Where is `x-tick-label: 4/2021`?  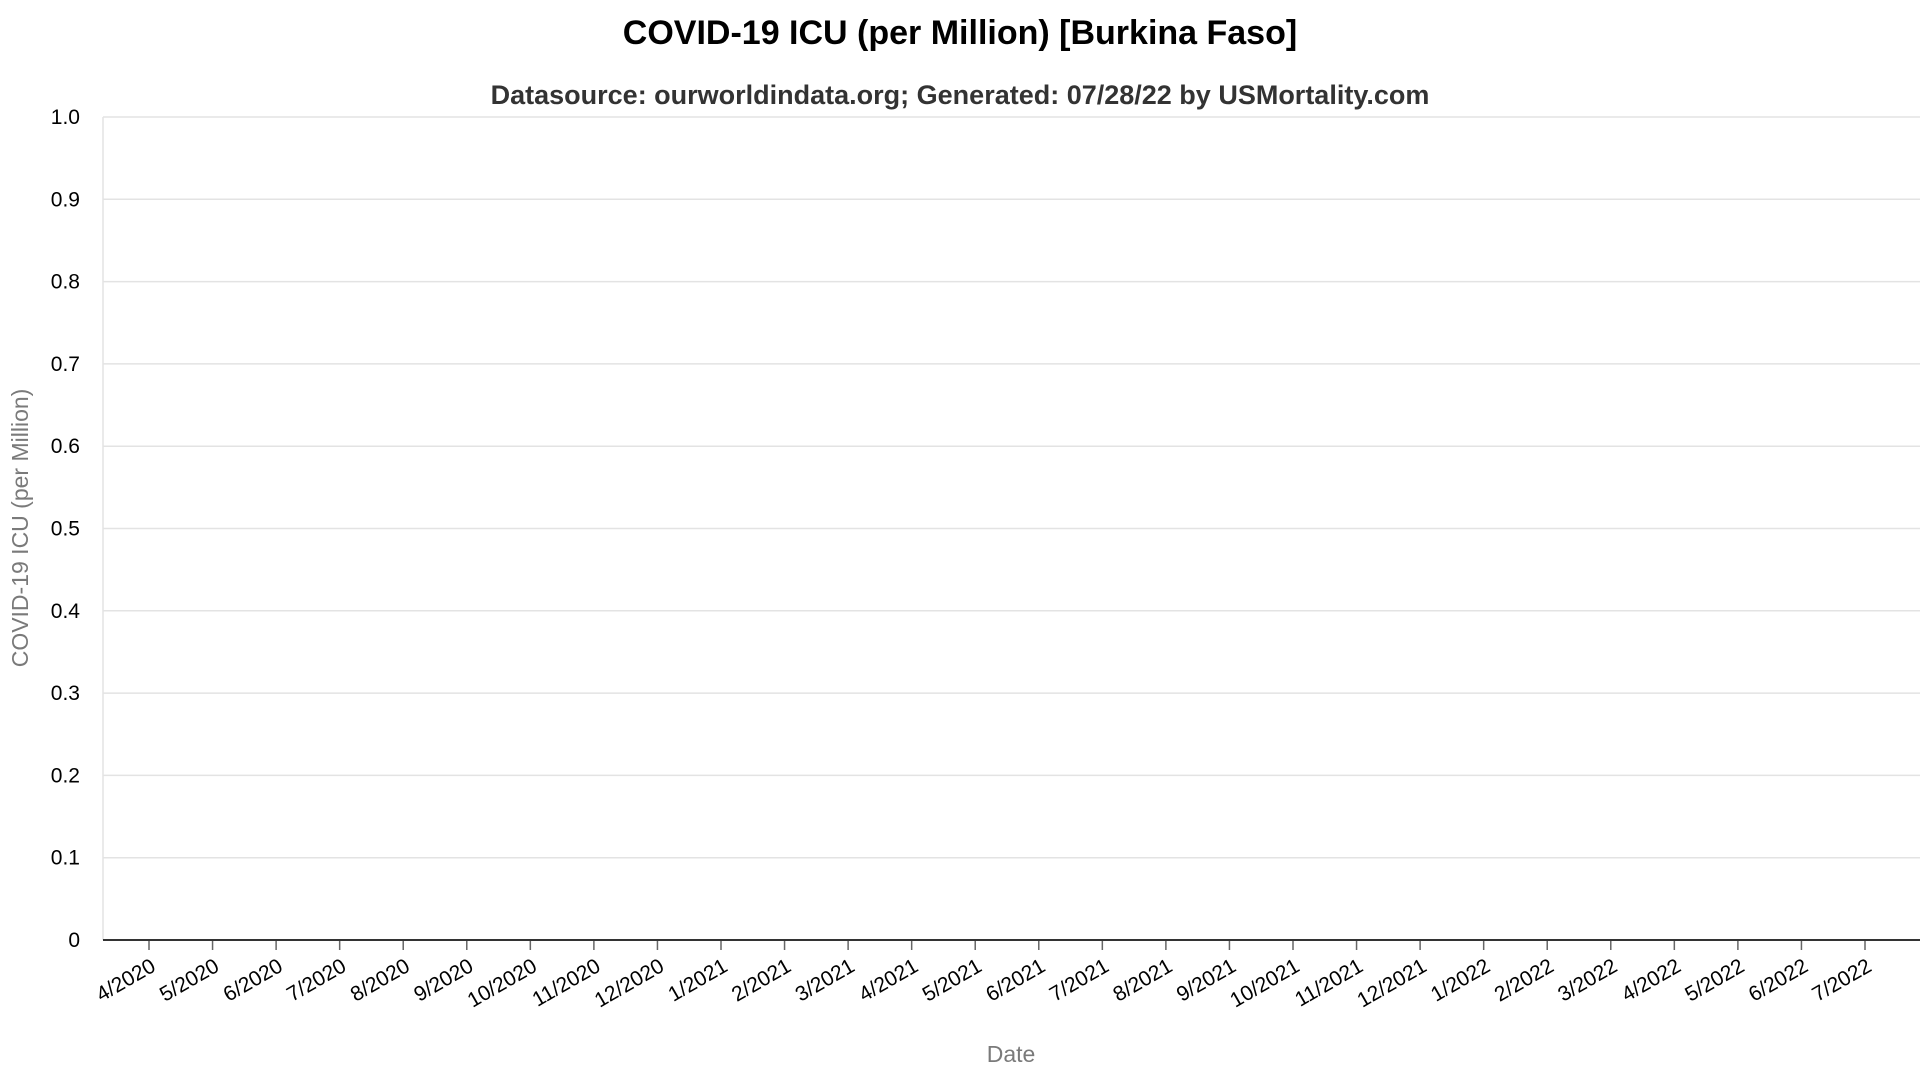 x-tick-label: 4/2021 is located at coordinates (888, 980).